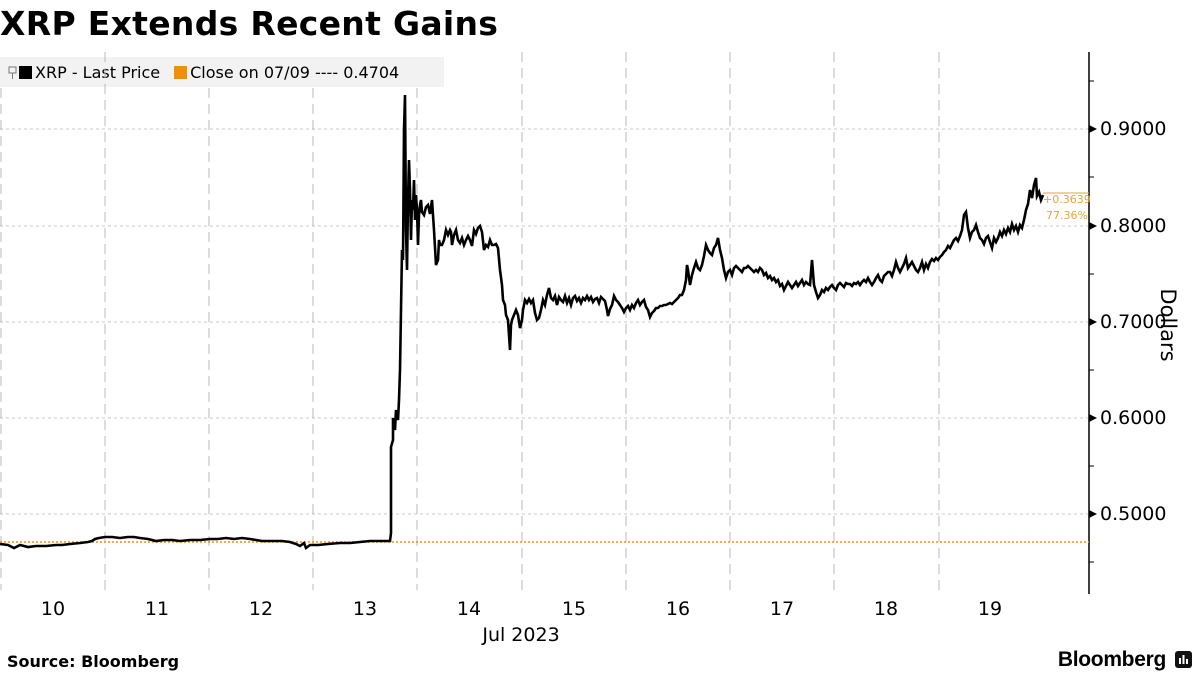 Image resolution: width=1200 pixels, height=675 pixels. What do you see at coordinates (295, 72) in the screenshot?
I see `legend-label-close: Close on 07/09 ---- 0.4704` at bounding box center [295, 72].